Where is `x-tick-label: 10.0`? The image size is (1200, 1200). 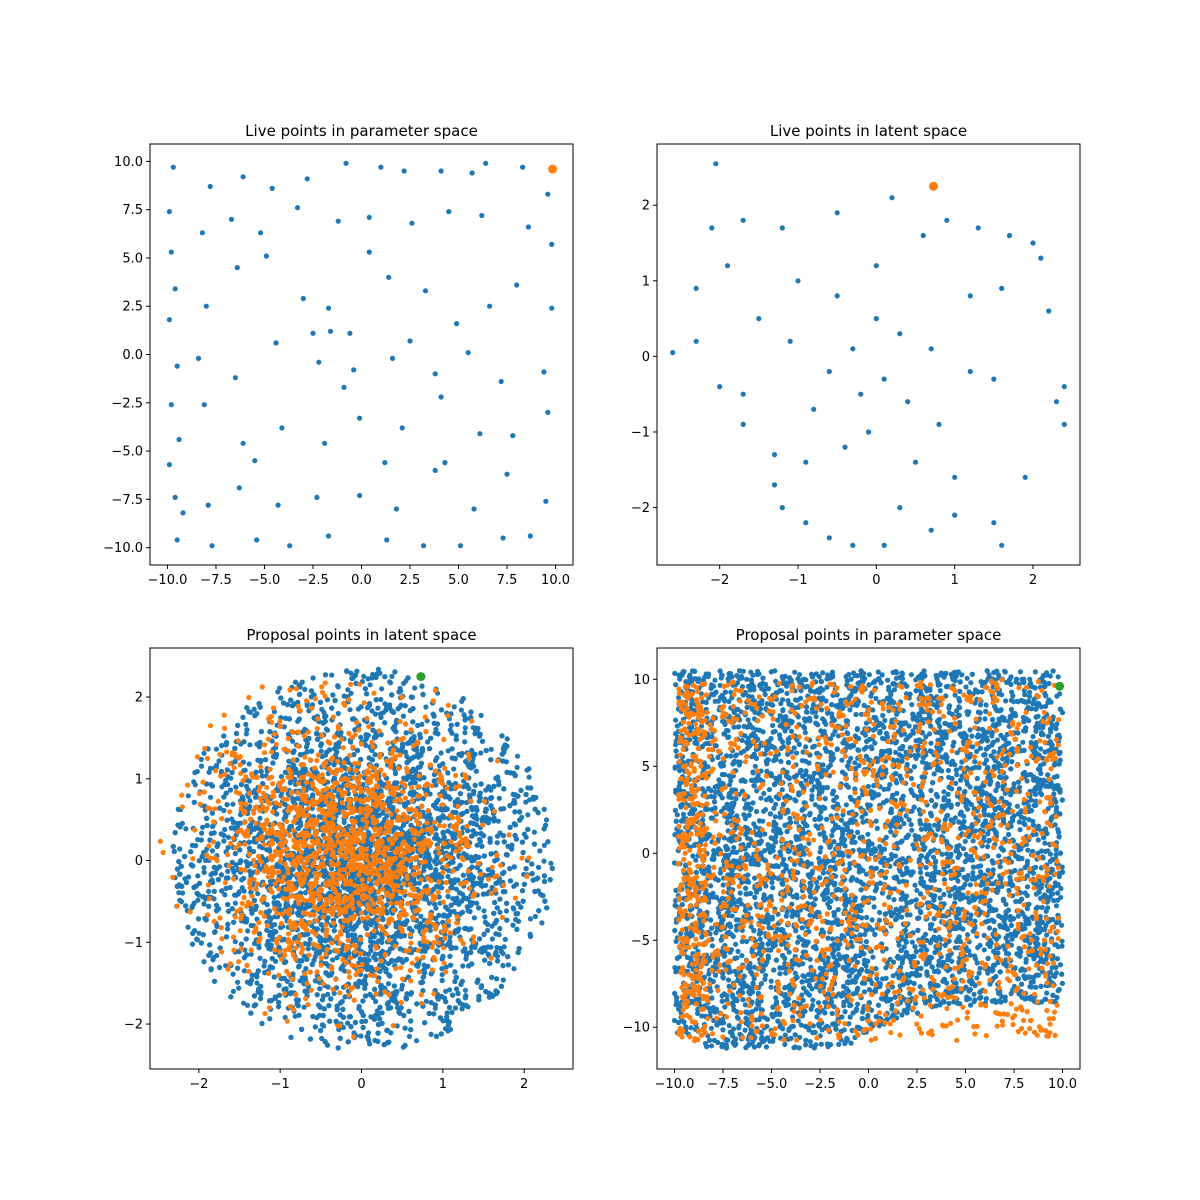
x-tick-label: 10.0 is located at coordinates (555, 580).